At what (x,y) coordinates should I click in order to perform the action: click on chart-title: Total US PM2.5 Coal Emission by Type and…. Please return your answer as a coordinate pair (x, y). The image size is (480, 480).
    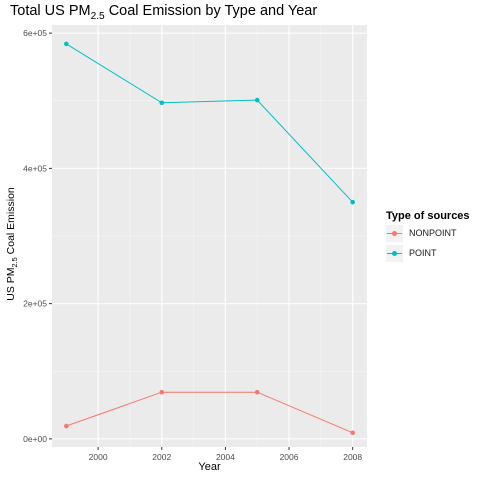
    Looking at the image, I should click on (164, 12).